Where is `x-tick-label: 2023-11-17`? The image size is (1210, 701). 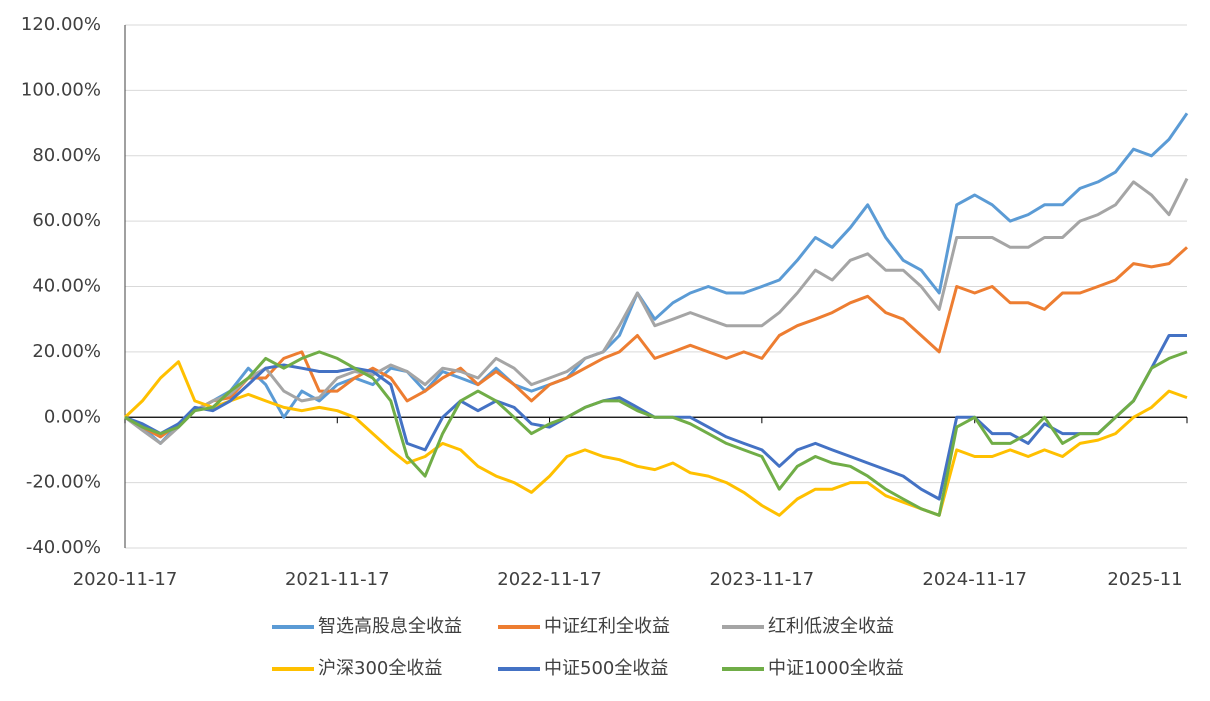 x-tick-label: 2023-11-17 is located at coordinates (762, 579).